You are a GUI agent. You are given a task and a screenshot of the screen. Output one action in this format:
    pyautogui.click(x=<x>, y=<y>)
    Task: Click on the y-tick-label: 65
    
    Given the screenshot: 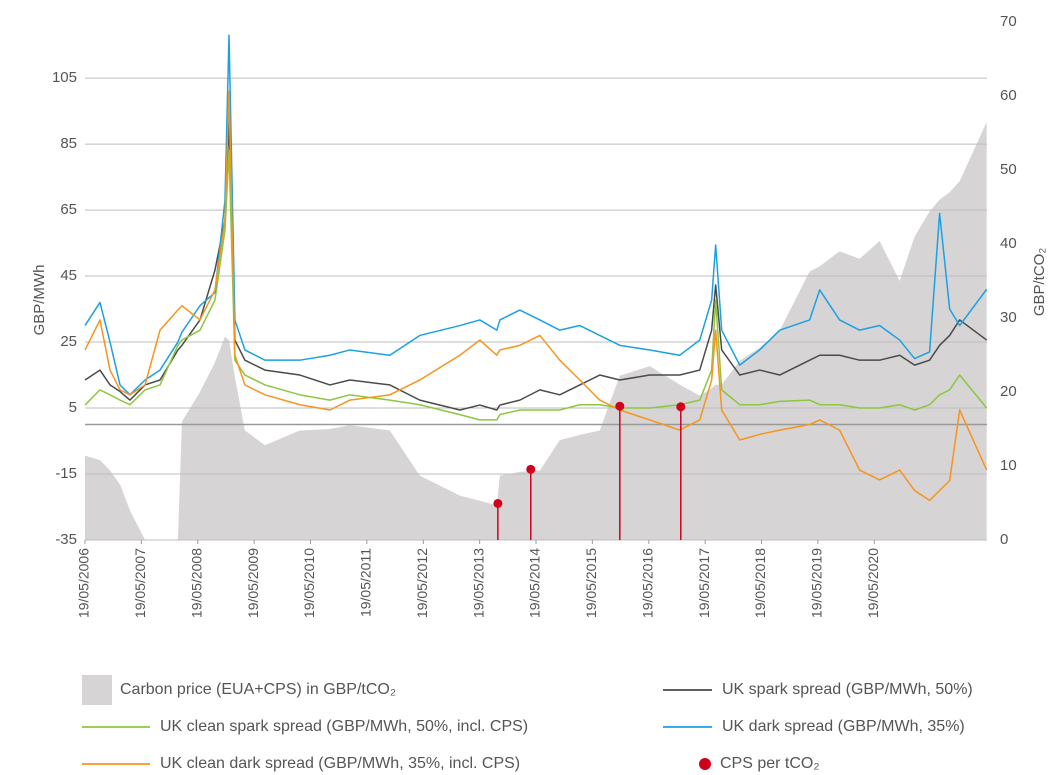 What is the action you would take?
    pyautogui.click(x=68, y=209)
    